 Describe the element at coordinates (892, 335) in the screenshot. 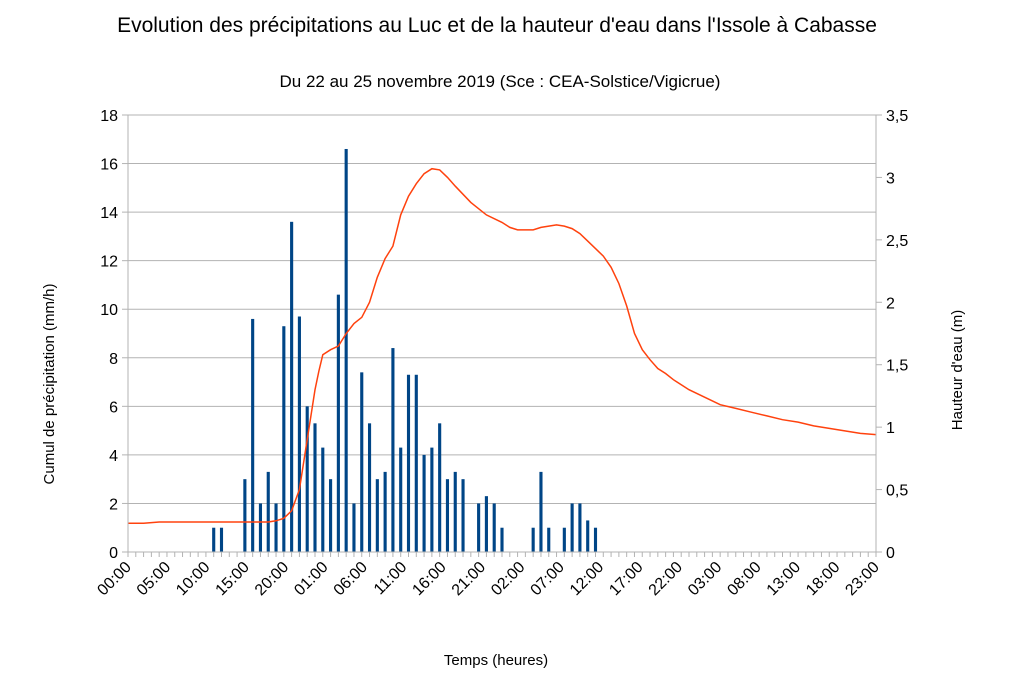

I see `right-axis-ticks: 0 0,5 1 1,5 2 2,5 3 3,5` at that location.